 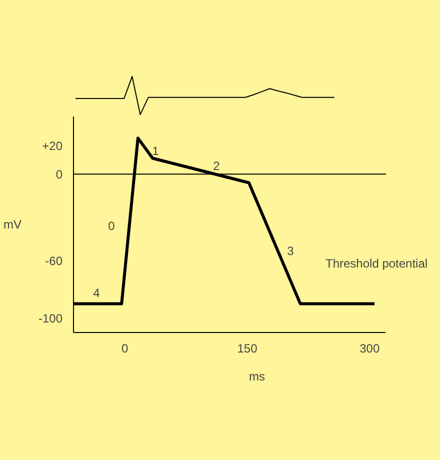 What do you see at coordinates (52, 145) in the screenshot?
I see `y-tick-label: +20` at bounding box center [52, 145].